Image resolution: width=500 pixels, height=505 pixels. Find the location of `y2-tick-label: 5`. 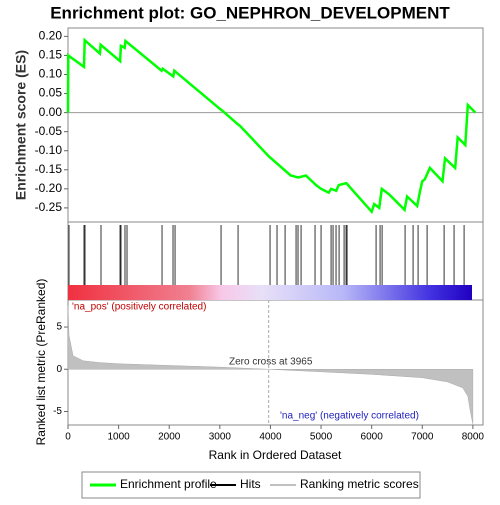

y2-tick-label: 5 is located at coordinates (59, 327).